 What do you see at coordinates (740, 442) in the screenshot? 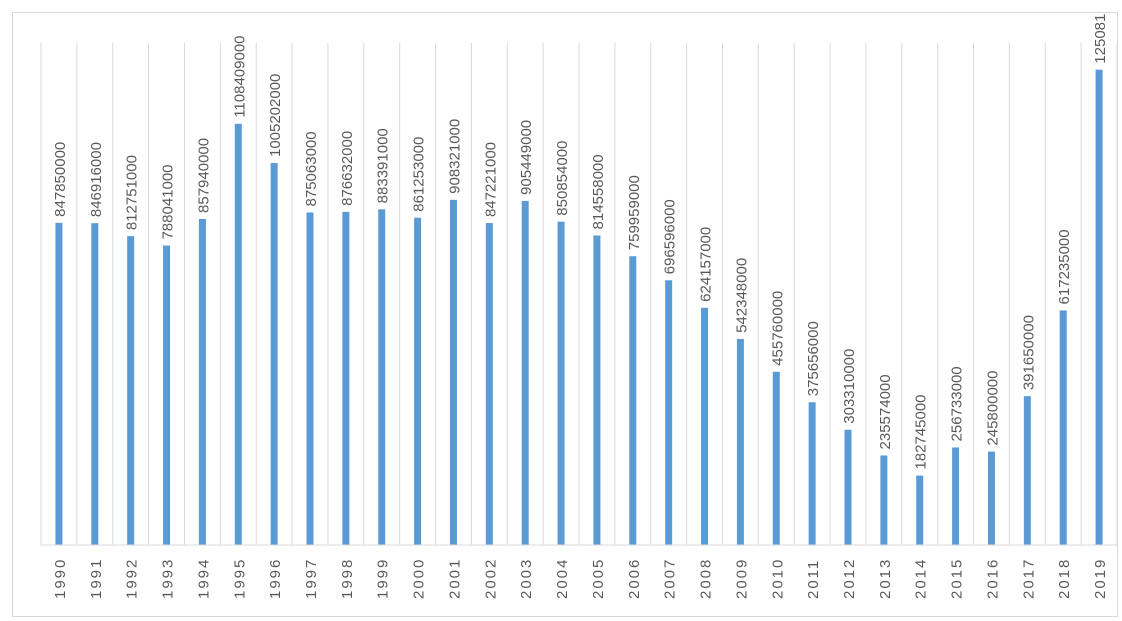
I see `bar-2009` at bounding box center [740, 442].